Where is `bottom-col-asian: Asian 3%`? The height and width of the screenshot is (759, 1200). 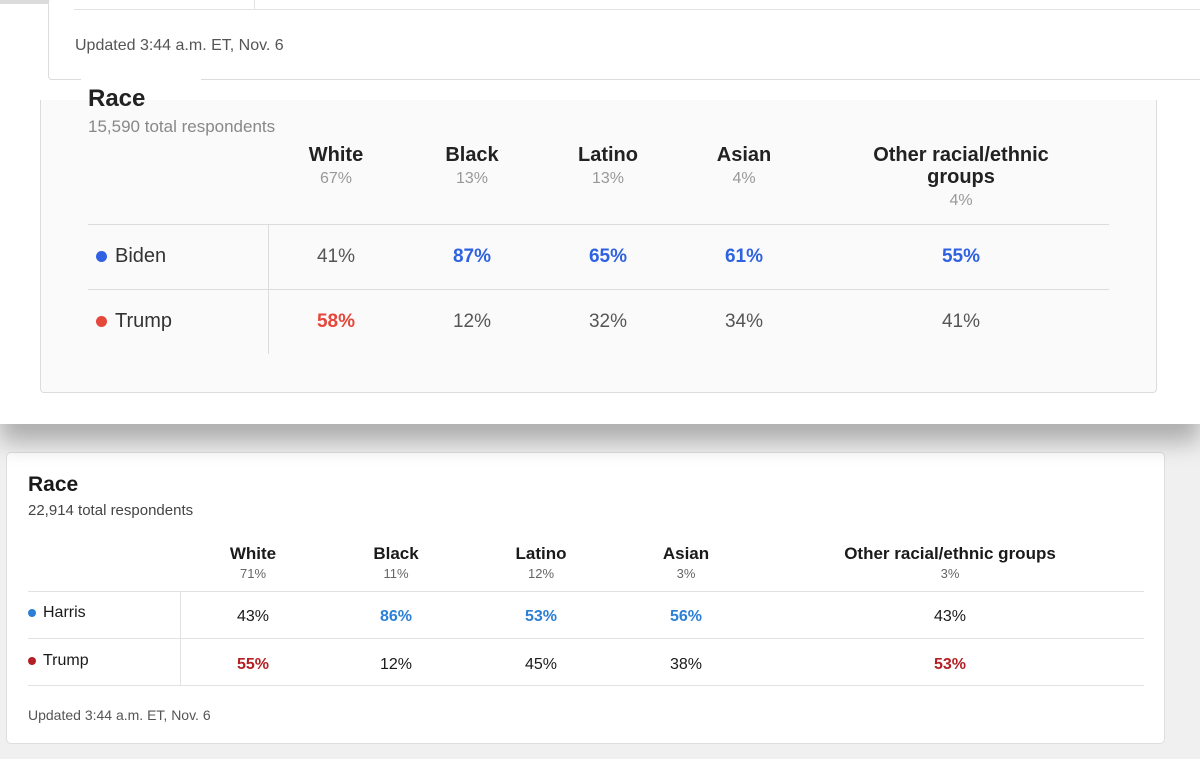 bottom-col-asian: Asian 3% is located at coordinates (686, 562).